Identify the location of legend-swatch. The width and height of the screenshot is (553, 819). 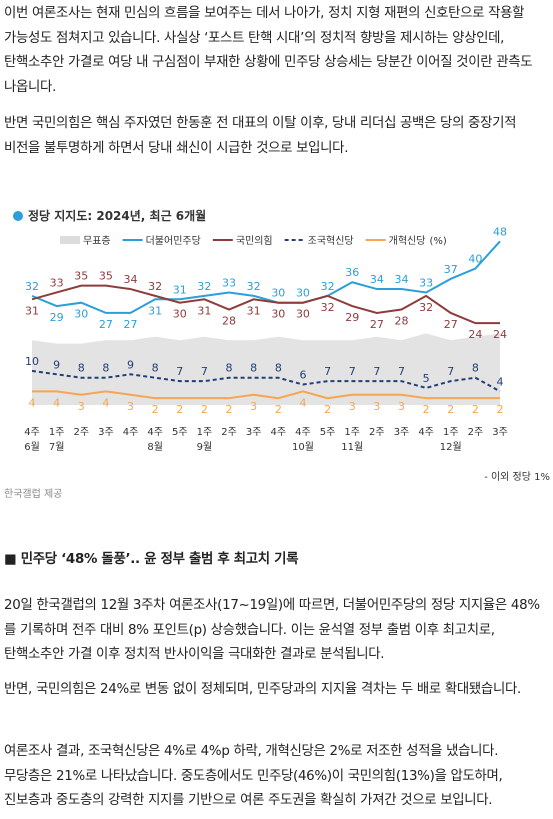
(70, 240).